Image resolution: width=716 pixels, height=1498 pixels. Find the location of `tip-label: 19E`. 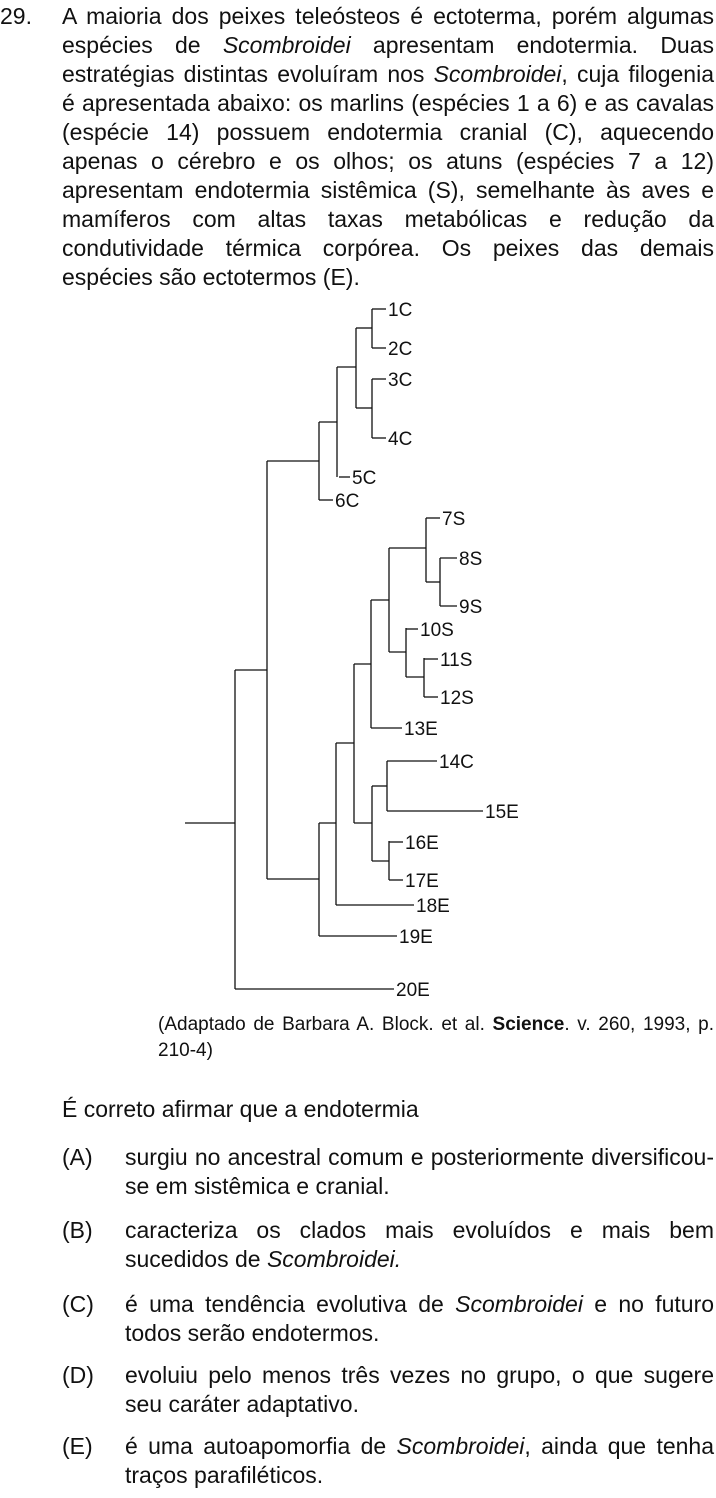

tip-label: 19E is located at coordinates (416, 937).